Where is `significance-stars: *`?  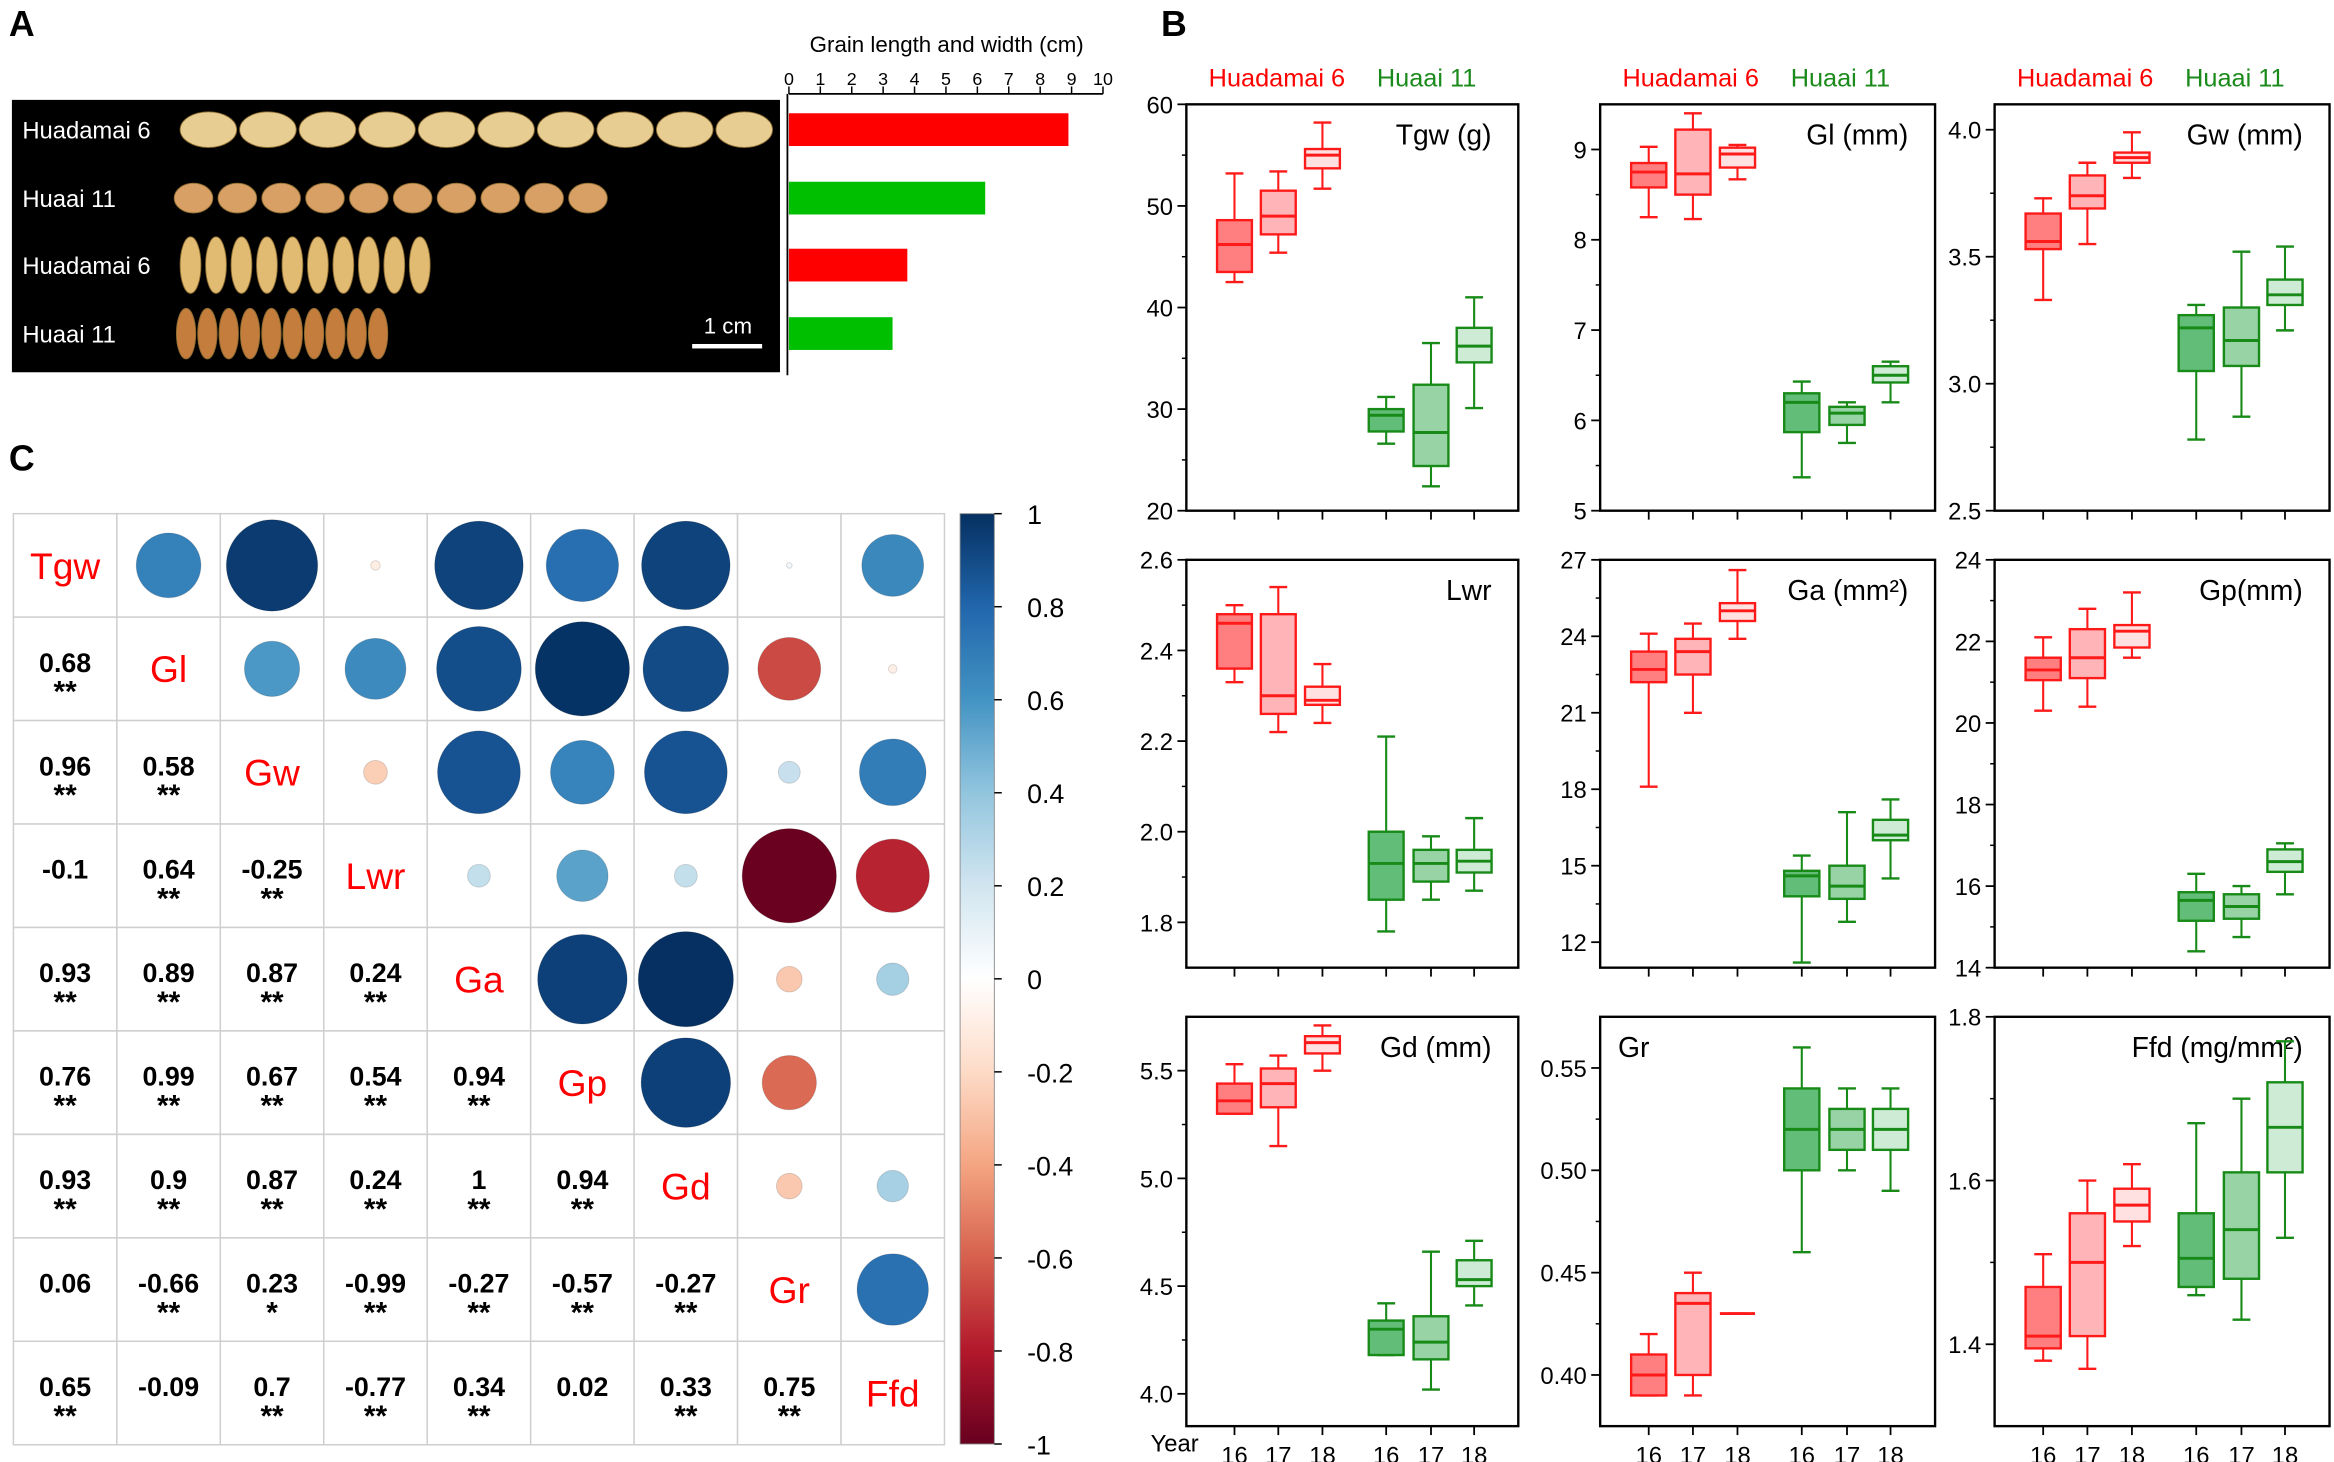
significance-stars: * is located at coordinates (272, 1312).